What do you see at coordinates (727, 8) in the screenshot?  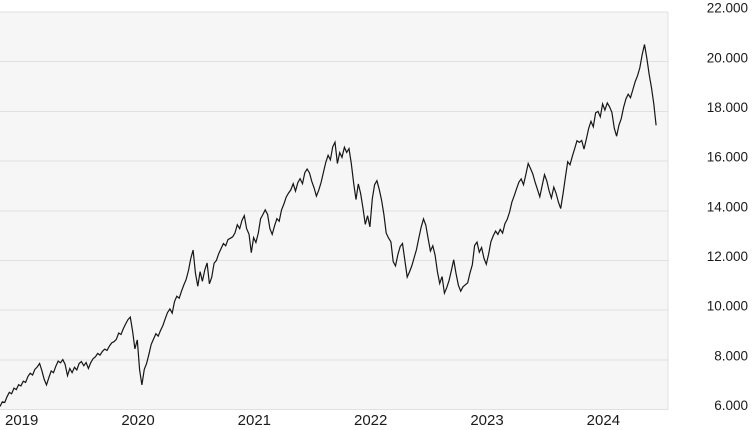 I see `y-axis-label: 22.000` at bounding box center [727, 8].